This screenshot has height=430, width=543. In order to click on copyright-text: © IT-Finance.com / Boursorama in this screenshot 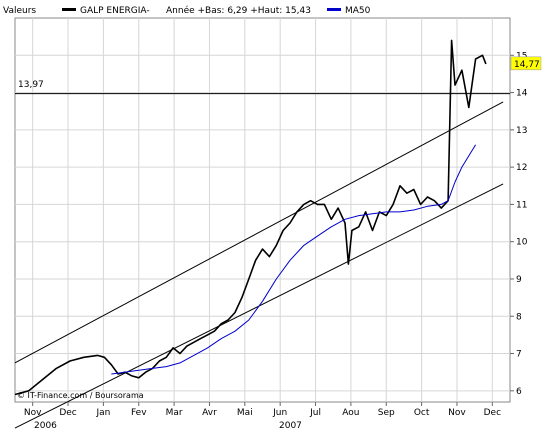, I will do `click(80, 395)`.